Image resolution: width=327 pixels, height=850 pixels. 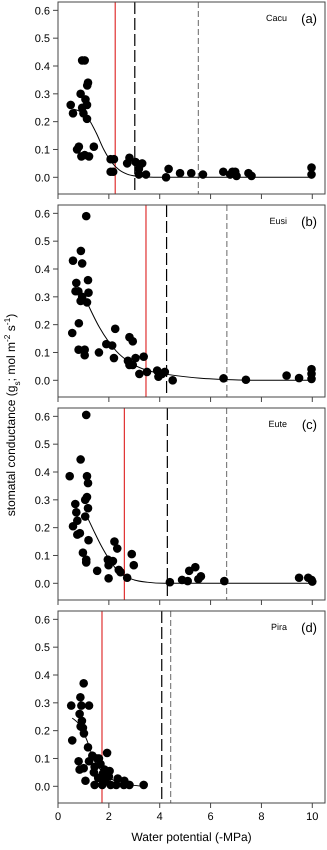 I want to click on annotation: Eute, so click(x=277, y=424).